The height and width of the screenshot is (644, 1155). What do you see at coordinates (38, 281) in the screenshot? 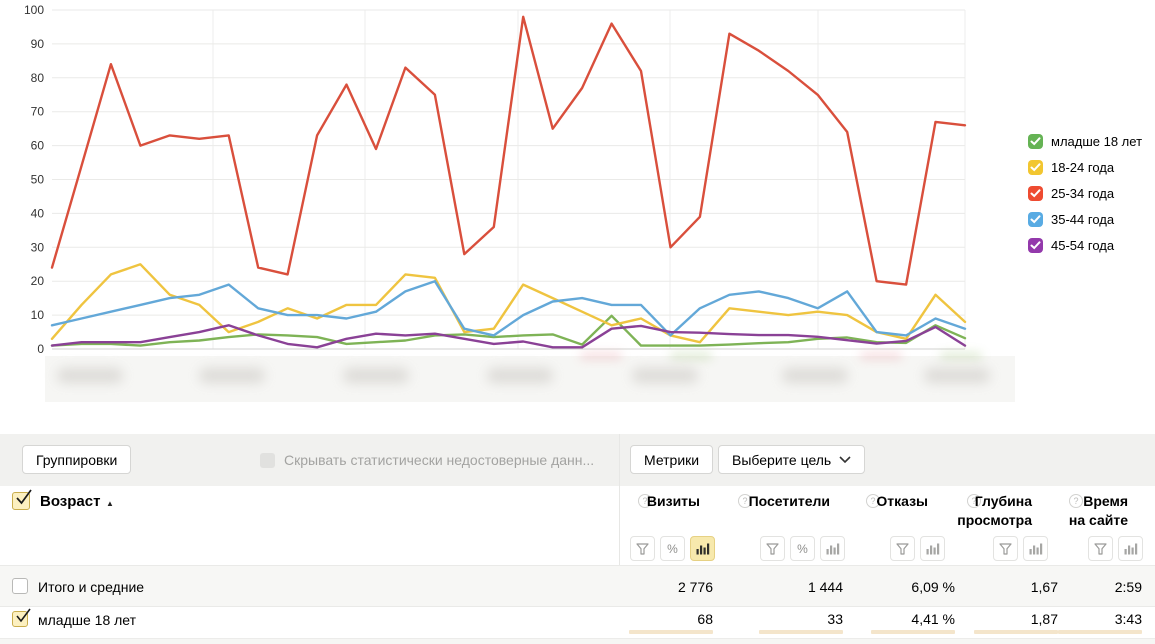
I see `svg-text: 20` at bounding box center [38, 281].